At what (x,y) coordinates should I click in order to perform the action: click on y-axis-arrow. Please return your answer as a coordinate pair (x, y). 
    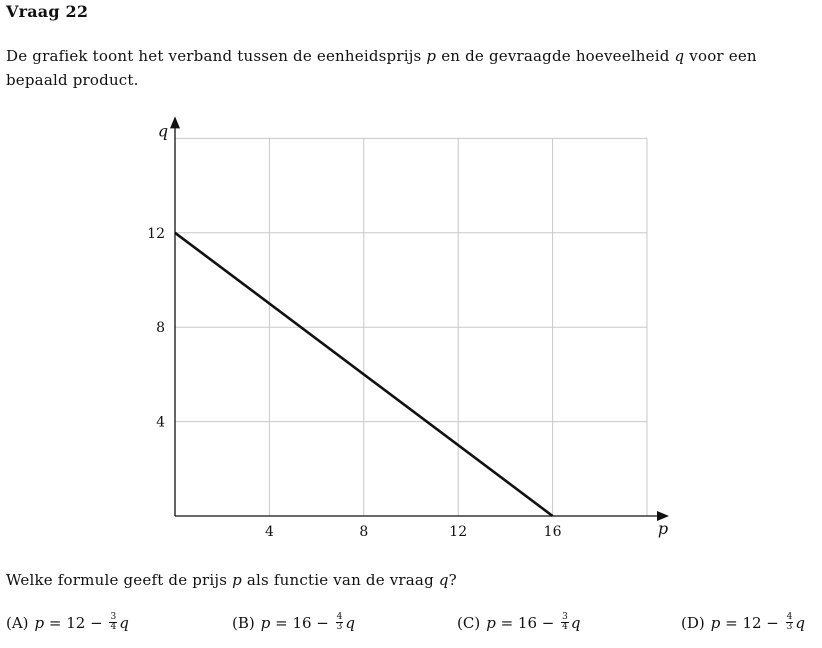
    Looking at the image, I should click on (175, 122).